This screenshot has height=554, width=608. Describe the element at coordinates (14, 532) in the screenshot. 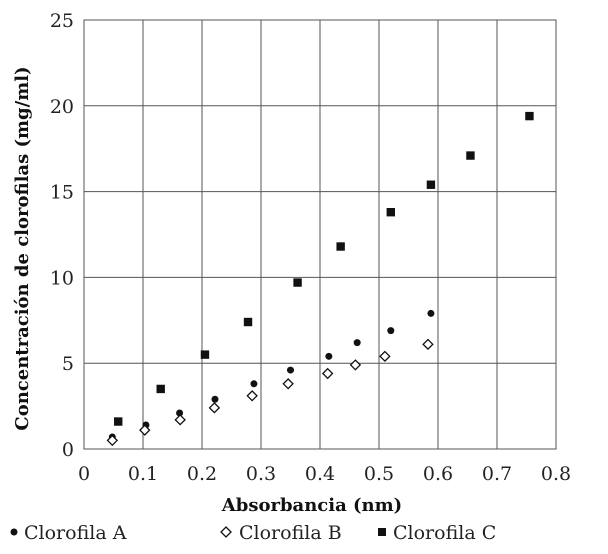

I see `legend-marker-clorofila-a` at that location.